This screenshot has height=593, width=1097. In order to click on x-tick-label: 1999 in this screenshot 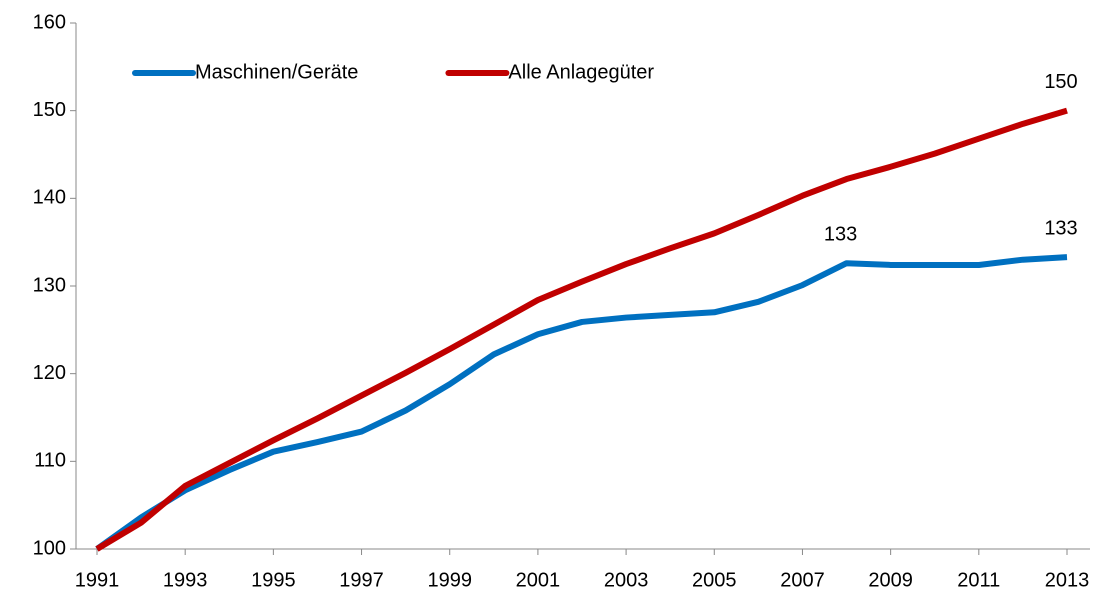, I will do `click(449, 580)`.